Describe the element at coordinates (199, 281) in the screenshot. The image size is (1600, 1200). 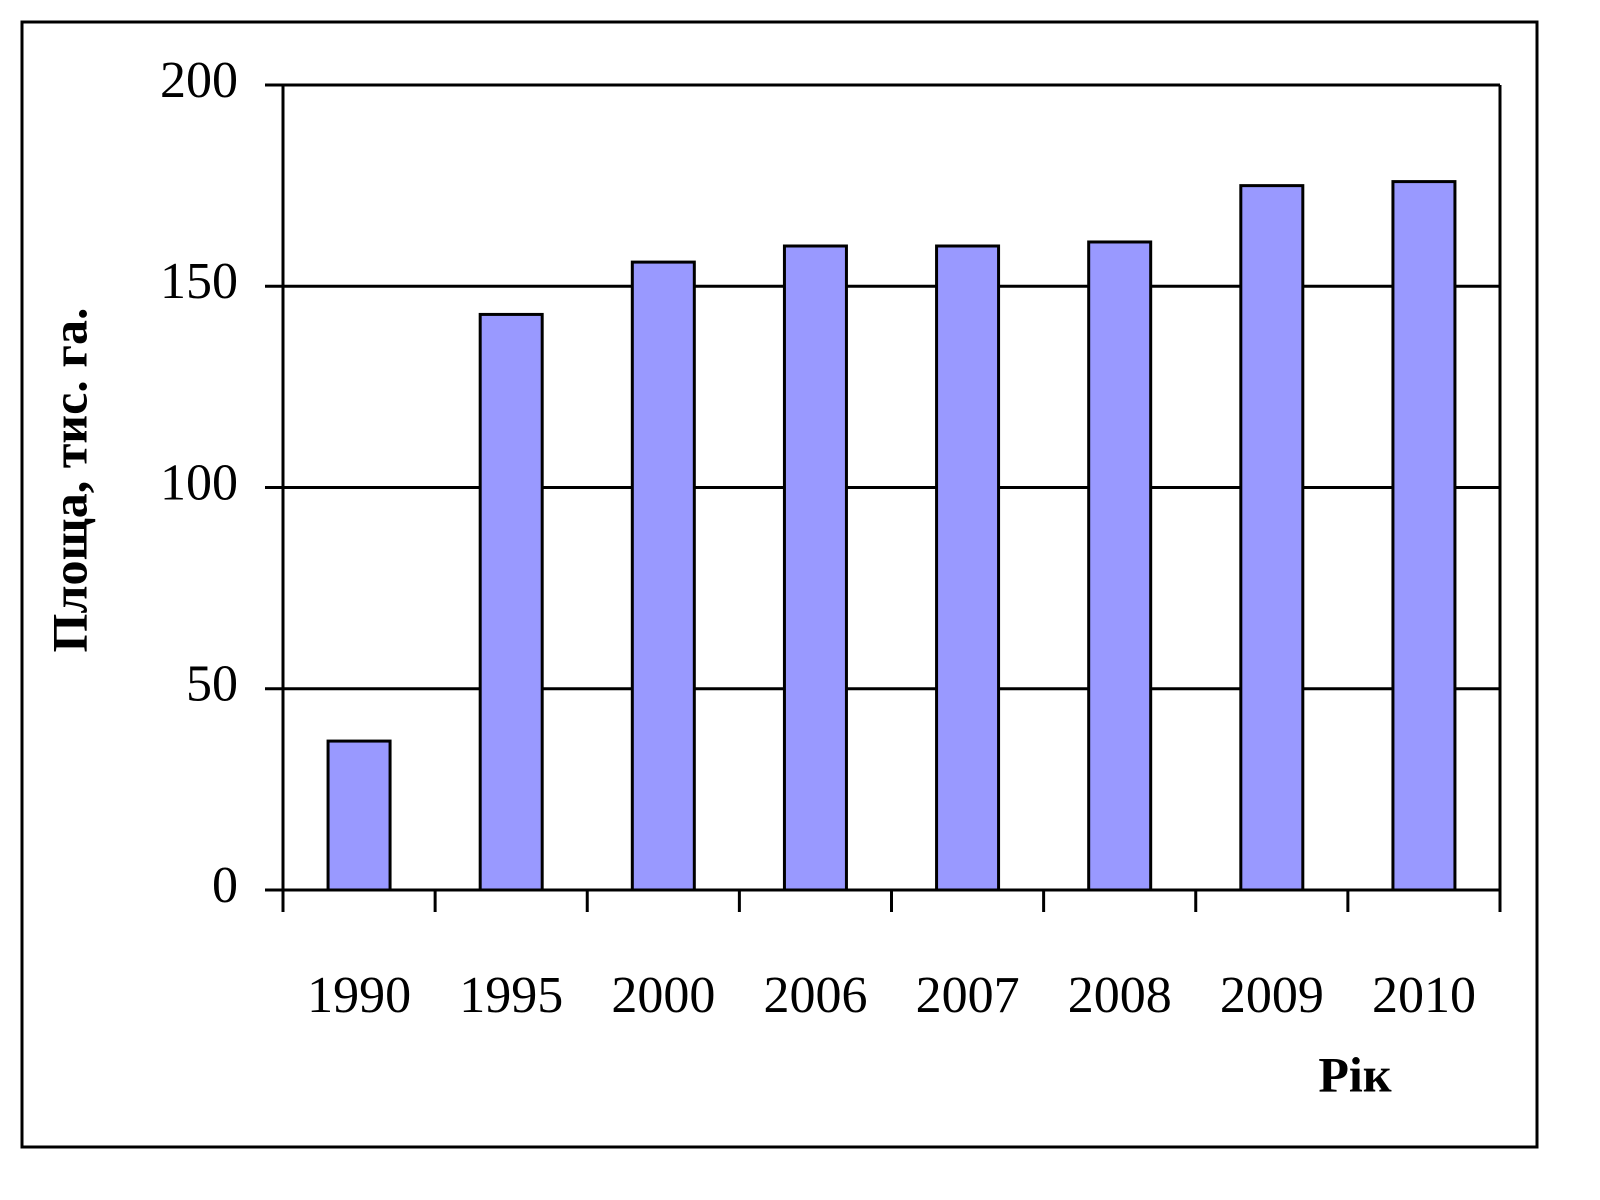
I see `y-tick-label: 150` at that location.